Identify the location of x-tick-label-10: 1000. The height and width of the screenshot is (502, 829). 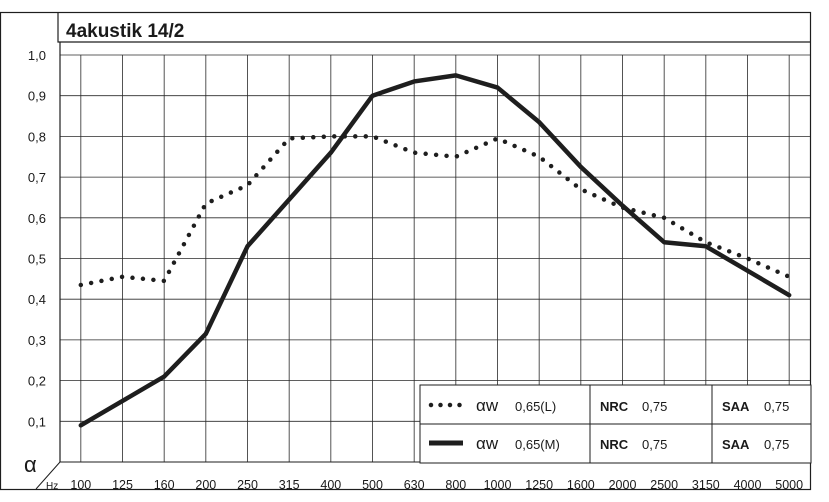
(498, 485).